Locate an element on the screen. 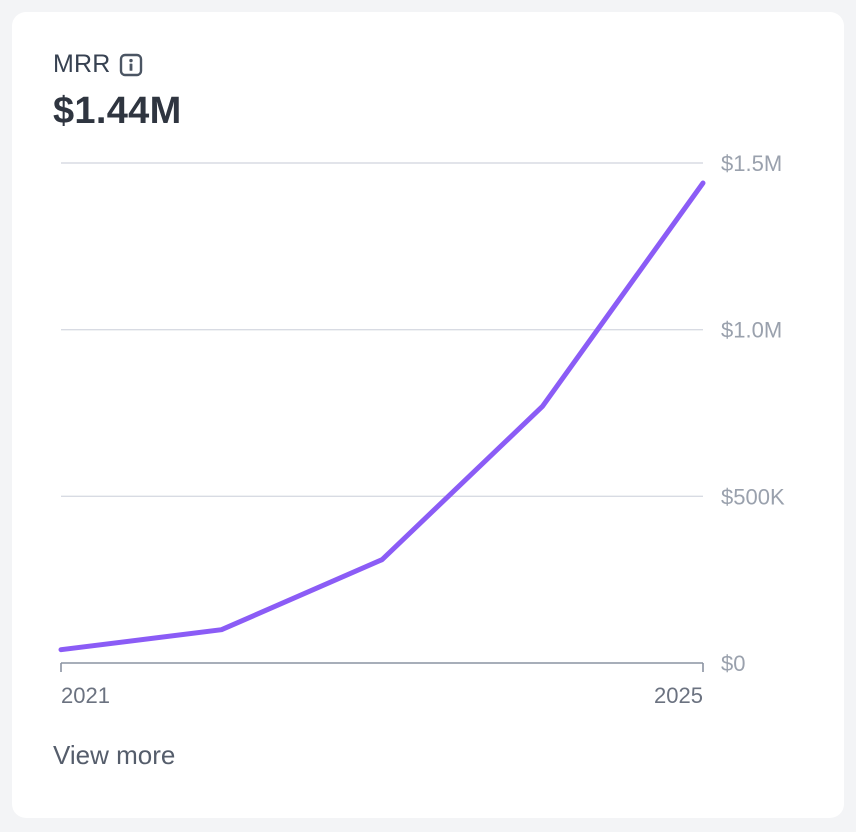  metric-label: MRR is located at coordinates (82, 64).